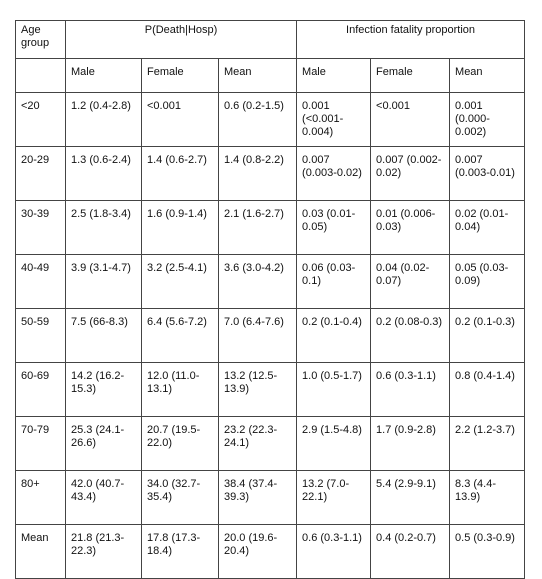 The height and width of the screenshot is (579, 542). What do you see at coordinates (487, 497) in the screenshot?
I see `table-cell: 8.3 (4.4-13.9)` at bounding box center [487, 497].